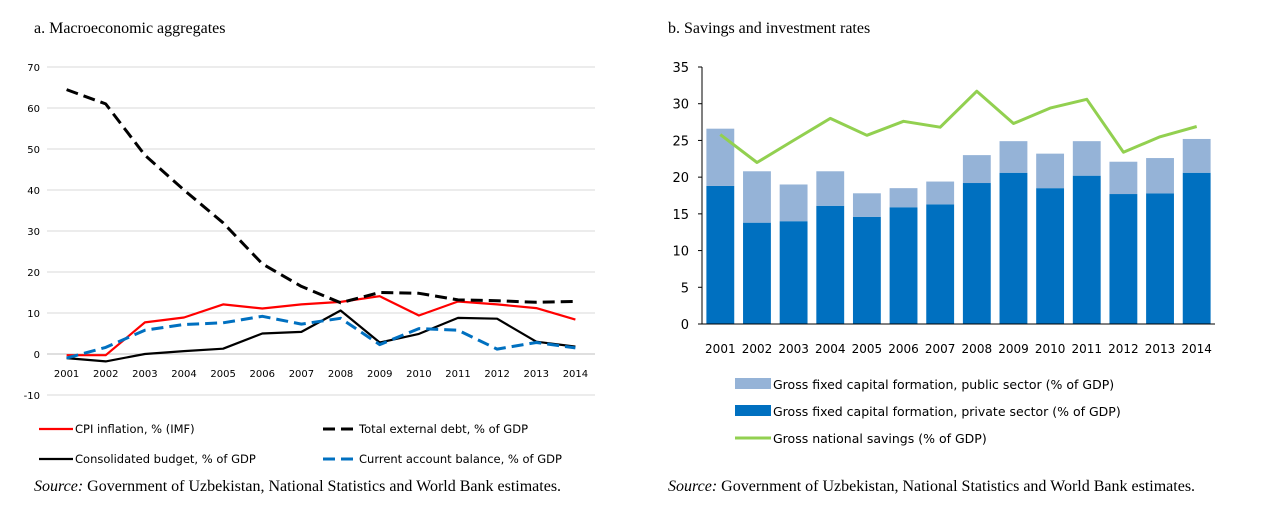 The height and width of the screenshot is (527, 1265). What do you see at coordinates (880, 438) in the screenshot?
I see `legend-label: Gross national savings (% of GDP)` at bounding box center [880, 438].